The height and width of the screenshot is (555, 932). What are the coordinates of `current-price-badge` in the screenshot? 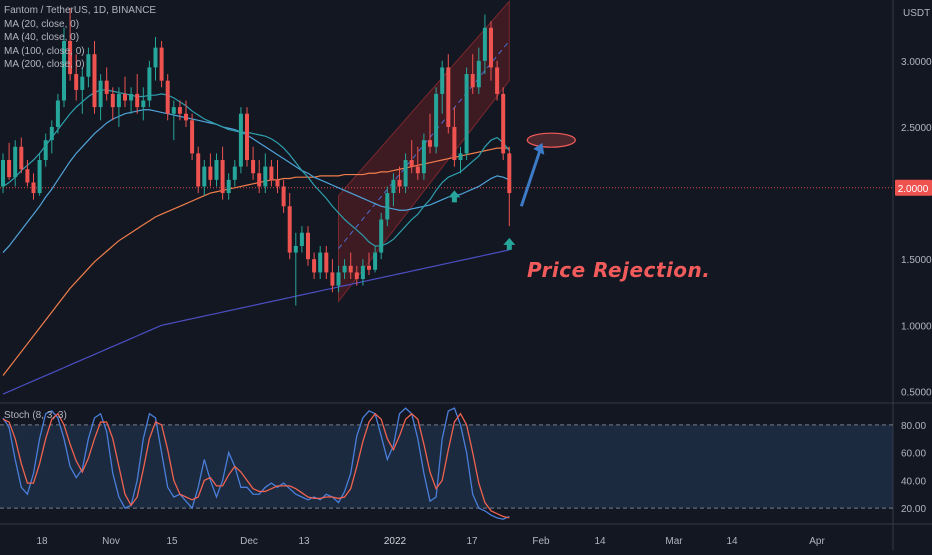 It's located at (913, 187).